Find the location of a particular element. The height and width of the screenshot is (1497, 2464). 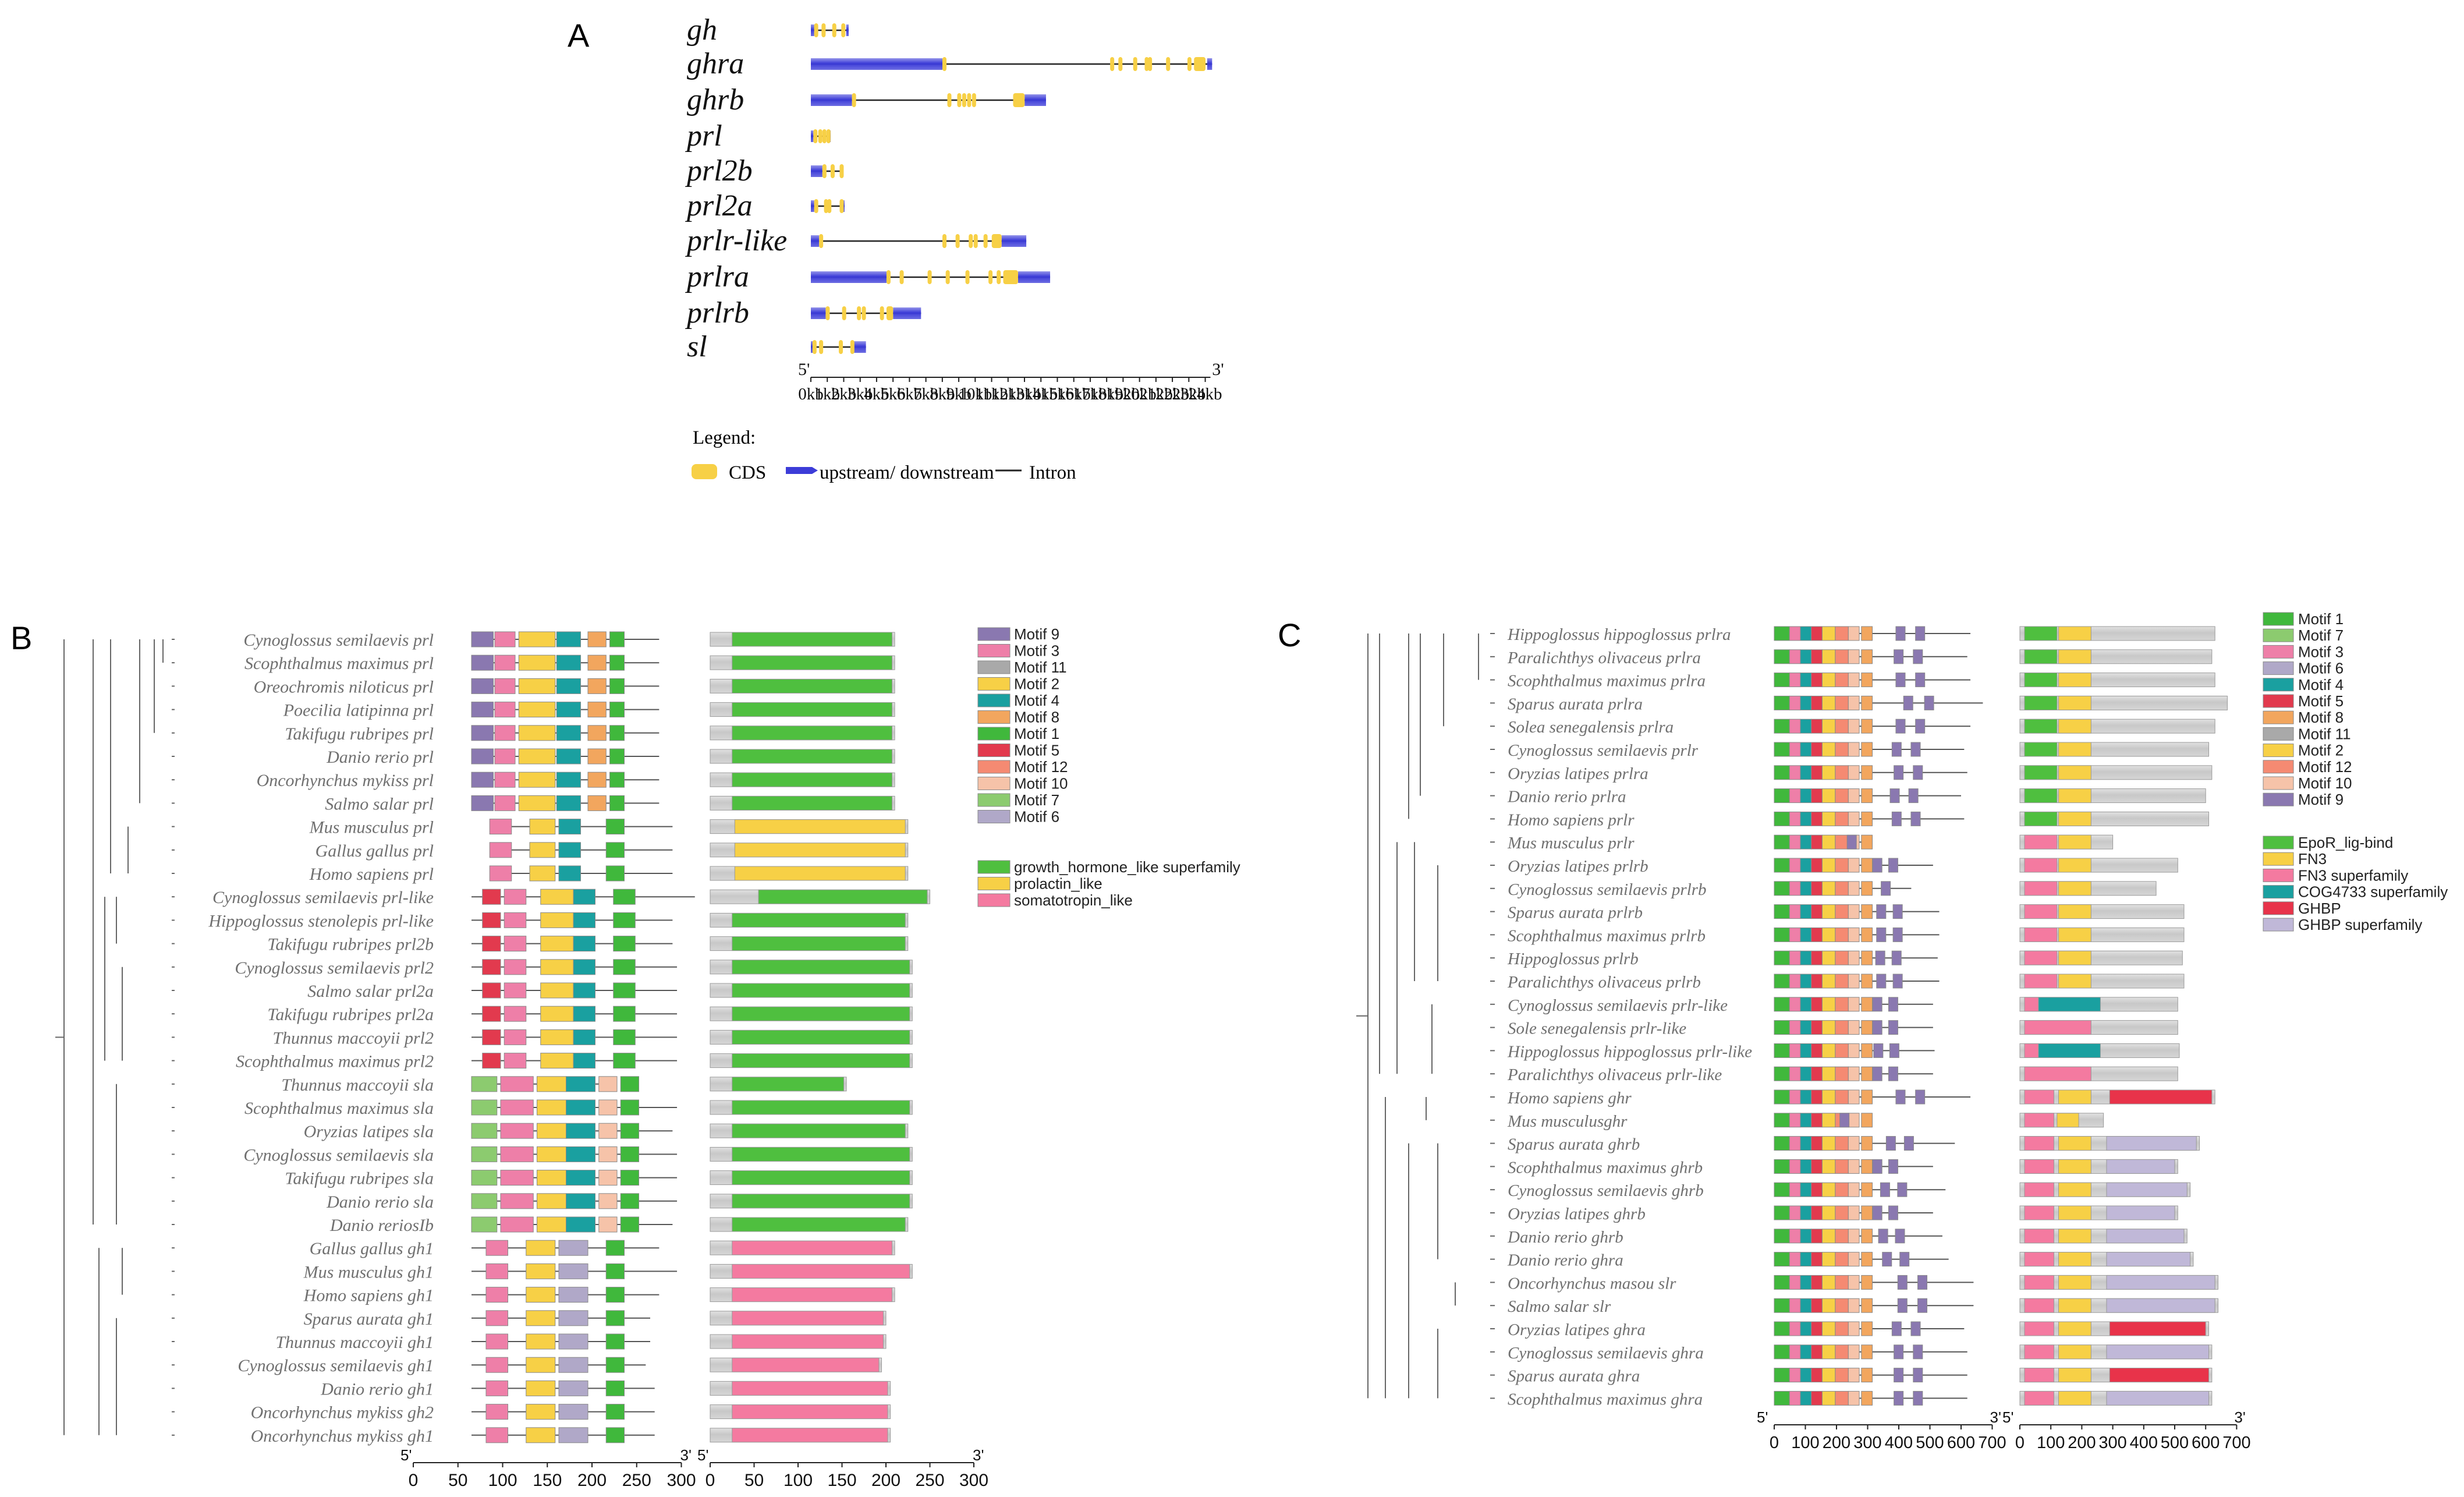

axis-tick-label: 600 is located at coordinates (2206, 1443).